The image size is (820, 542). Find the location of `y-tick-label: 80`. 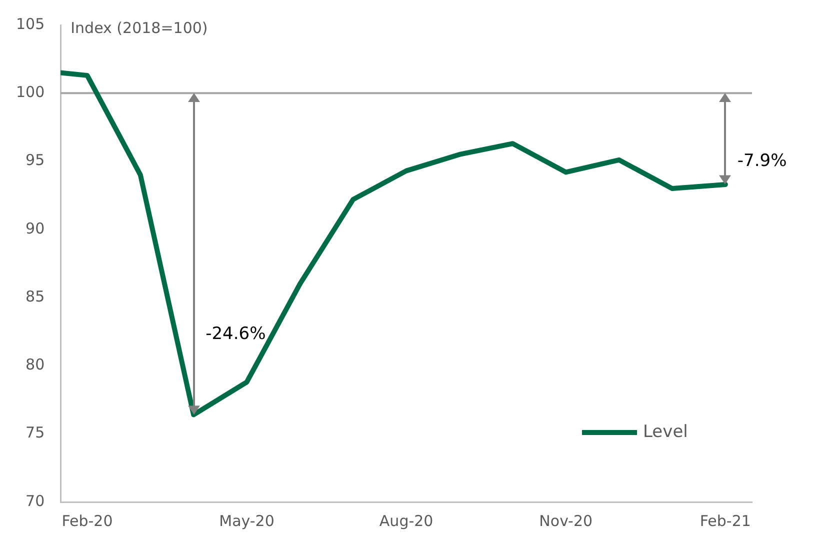

y-tick-label: 80 is located at coordinates (35, 365).